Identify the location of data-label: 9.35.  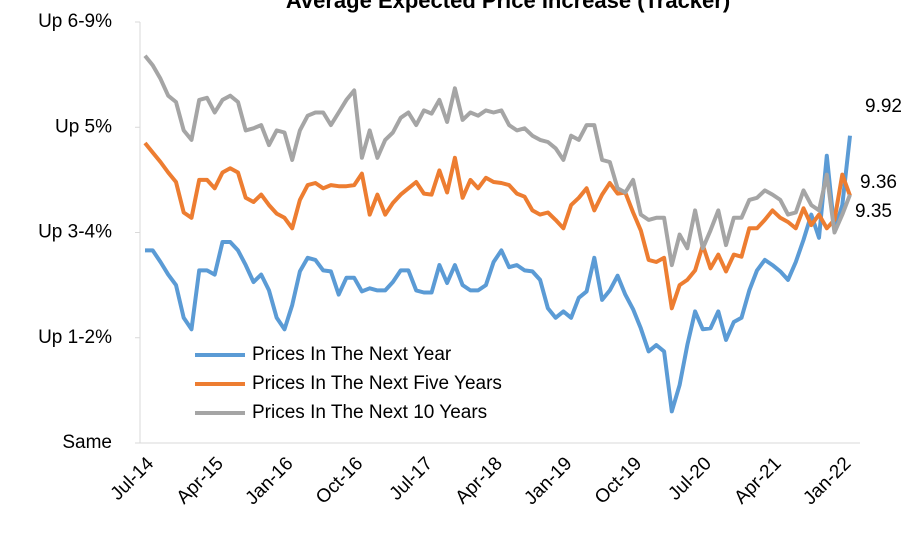
(873, 211).